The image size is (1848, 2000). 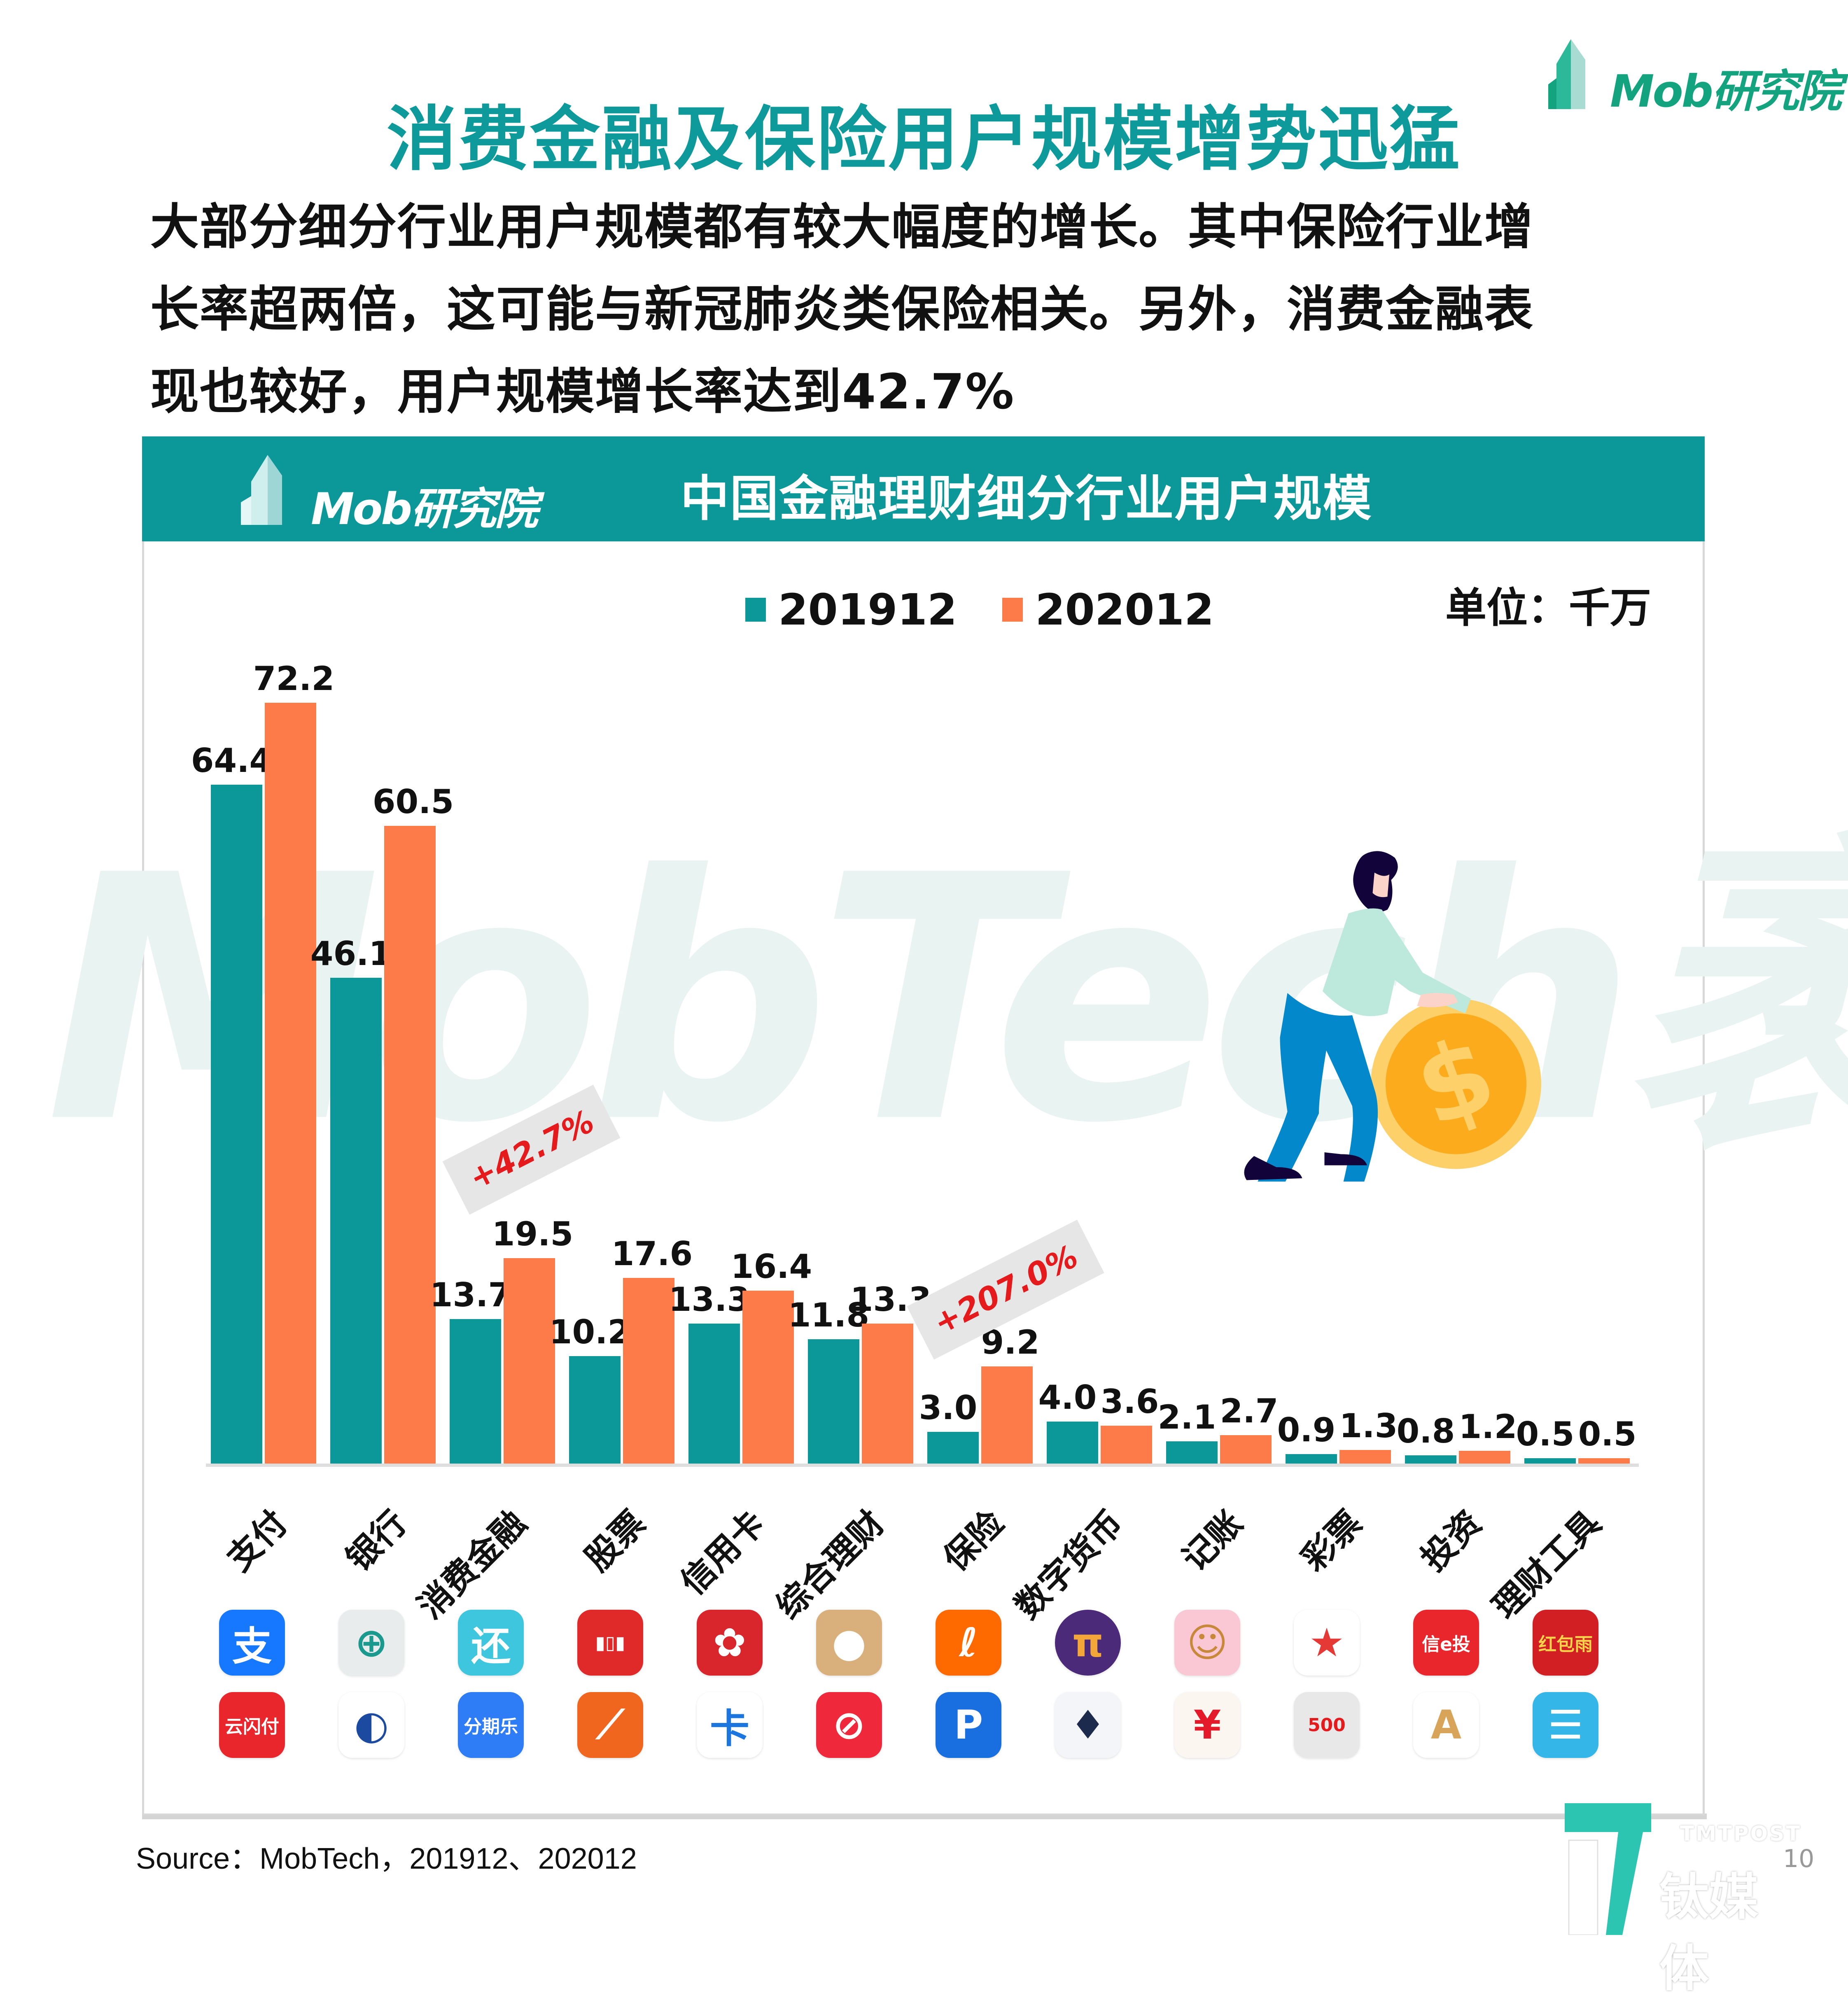 What do you see at coordinates (533, 1233) in the screenshot?
I see `bar-value-label: 19.5` at bounding box center [533, 1233].